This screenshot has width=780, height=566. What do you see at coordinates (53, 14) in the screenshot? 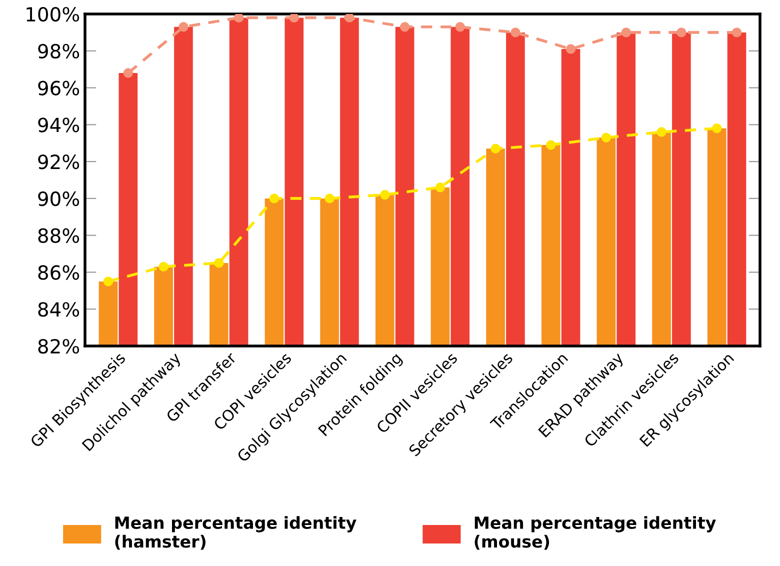
I see `y-tick-label: 100%` at bounding box center [53, 14].